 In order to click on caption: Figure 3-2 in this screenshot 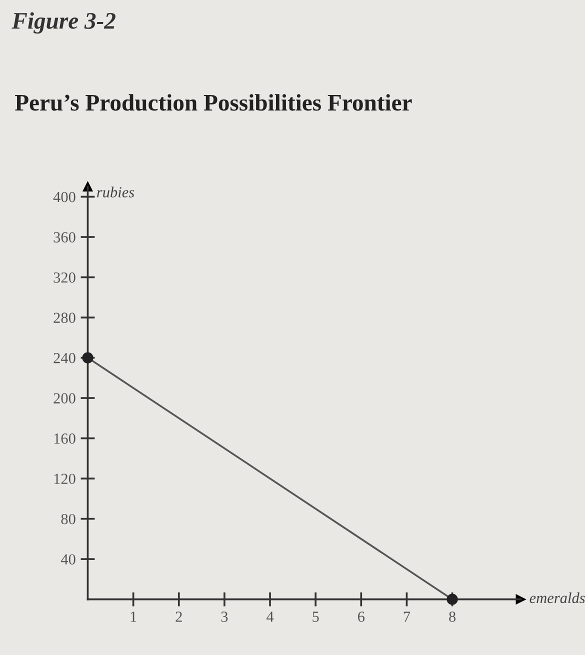, I will do `click(64, 23)`.